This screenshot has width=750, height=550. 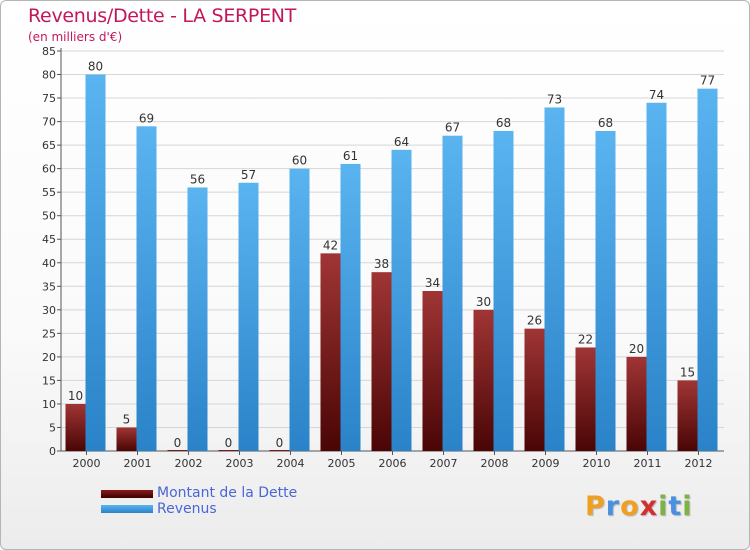 I want to click on bar-revenus-label: 56, so click(x=197, y=179).